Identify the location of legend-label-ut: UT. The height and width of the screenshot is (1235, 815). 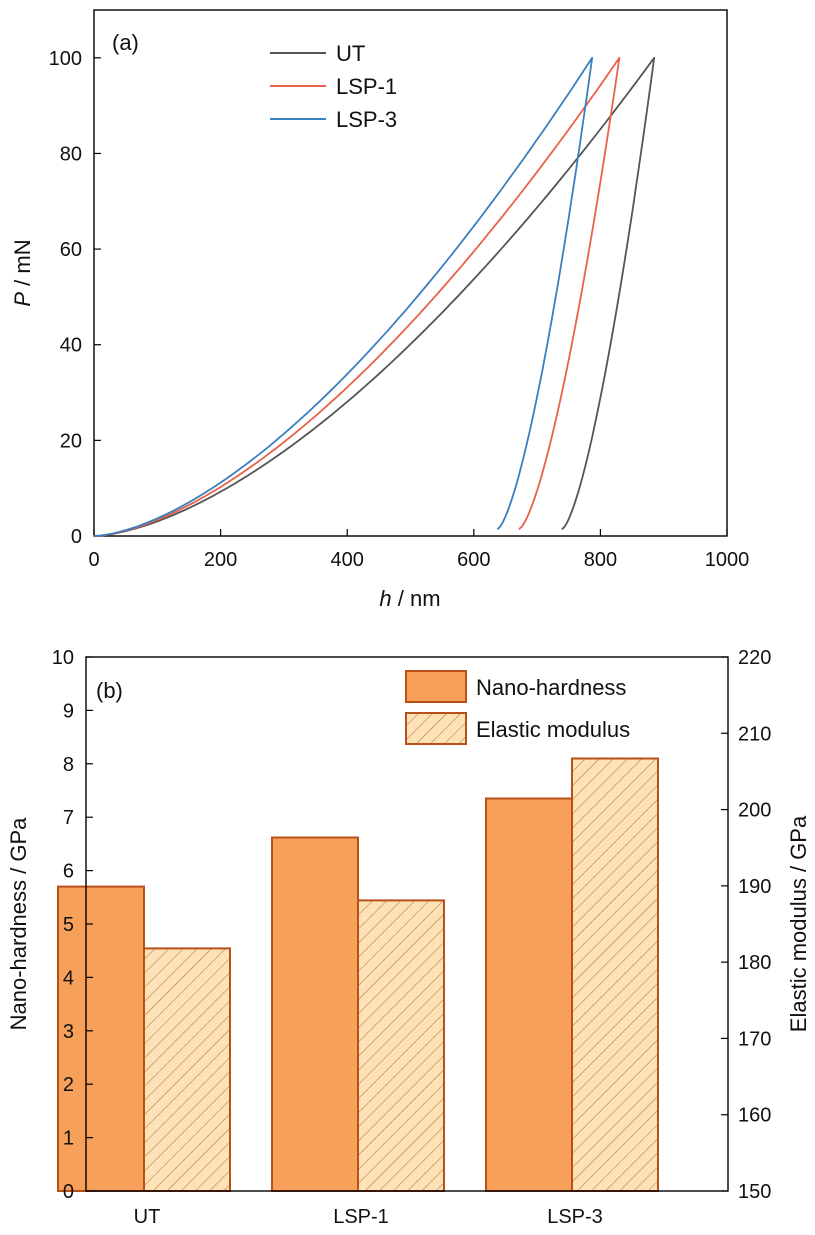
(350, 53).